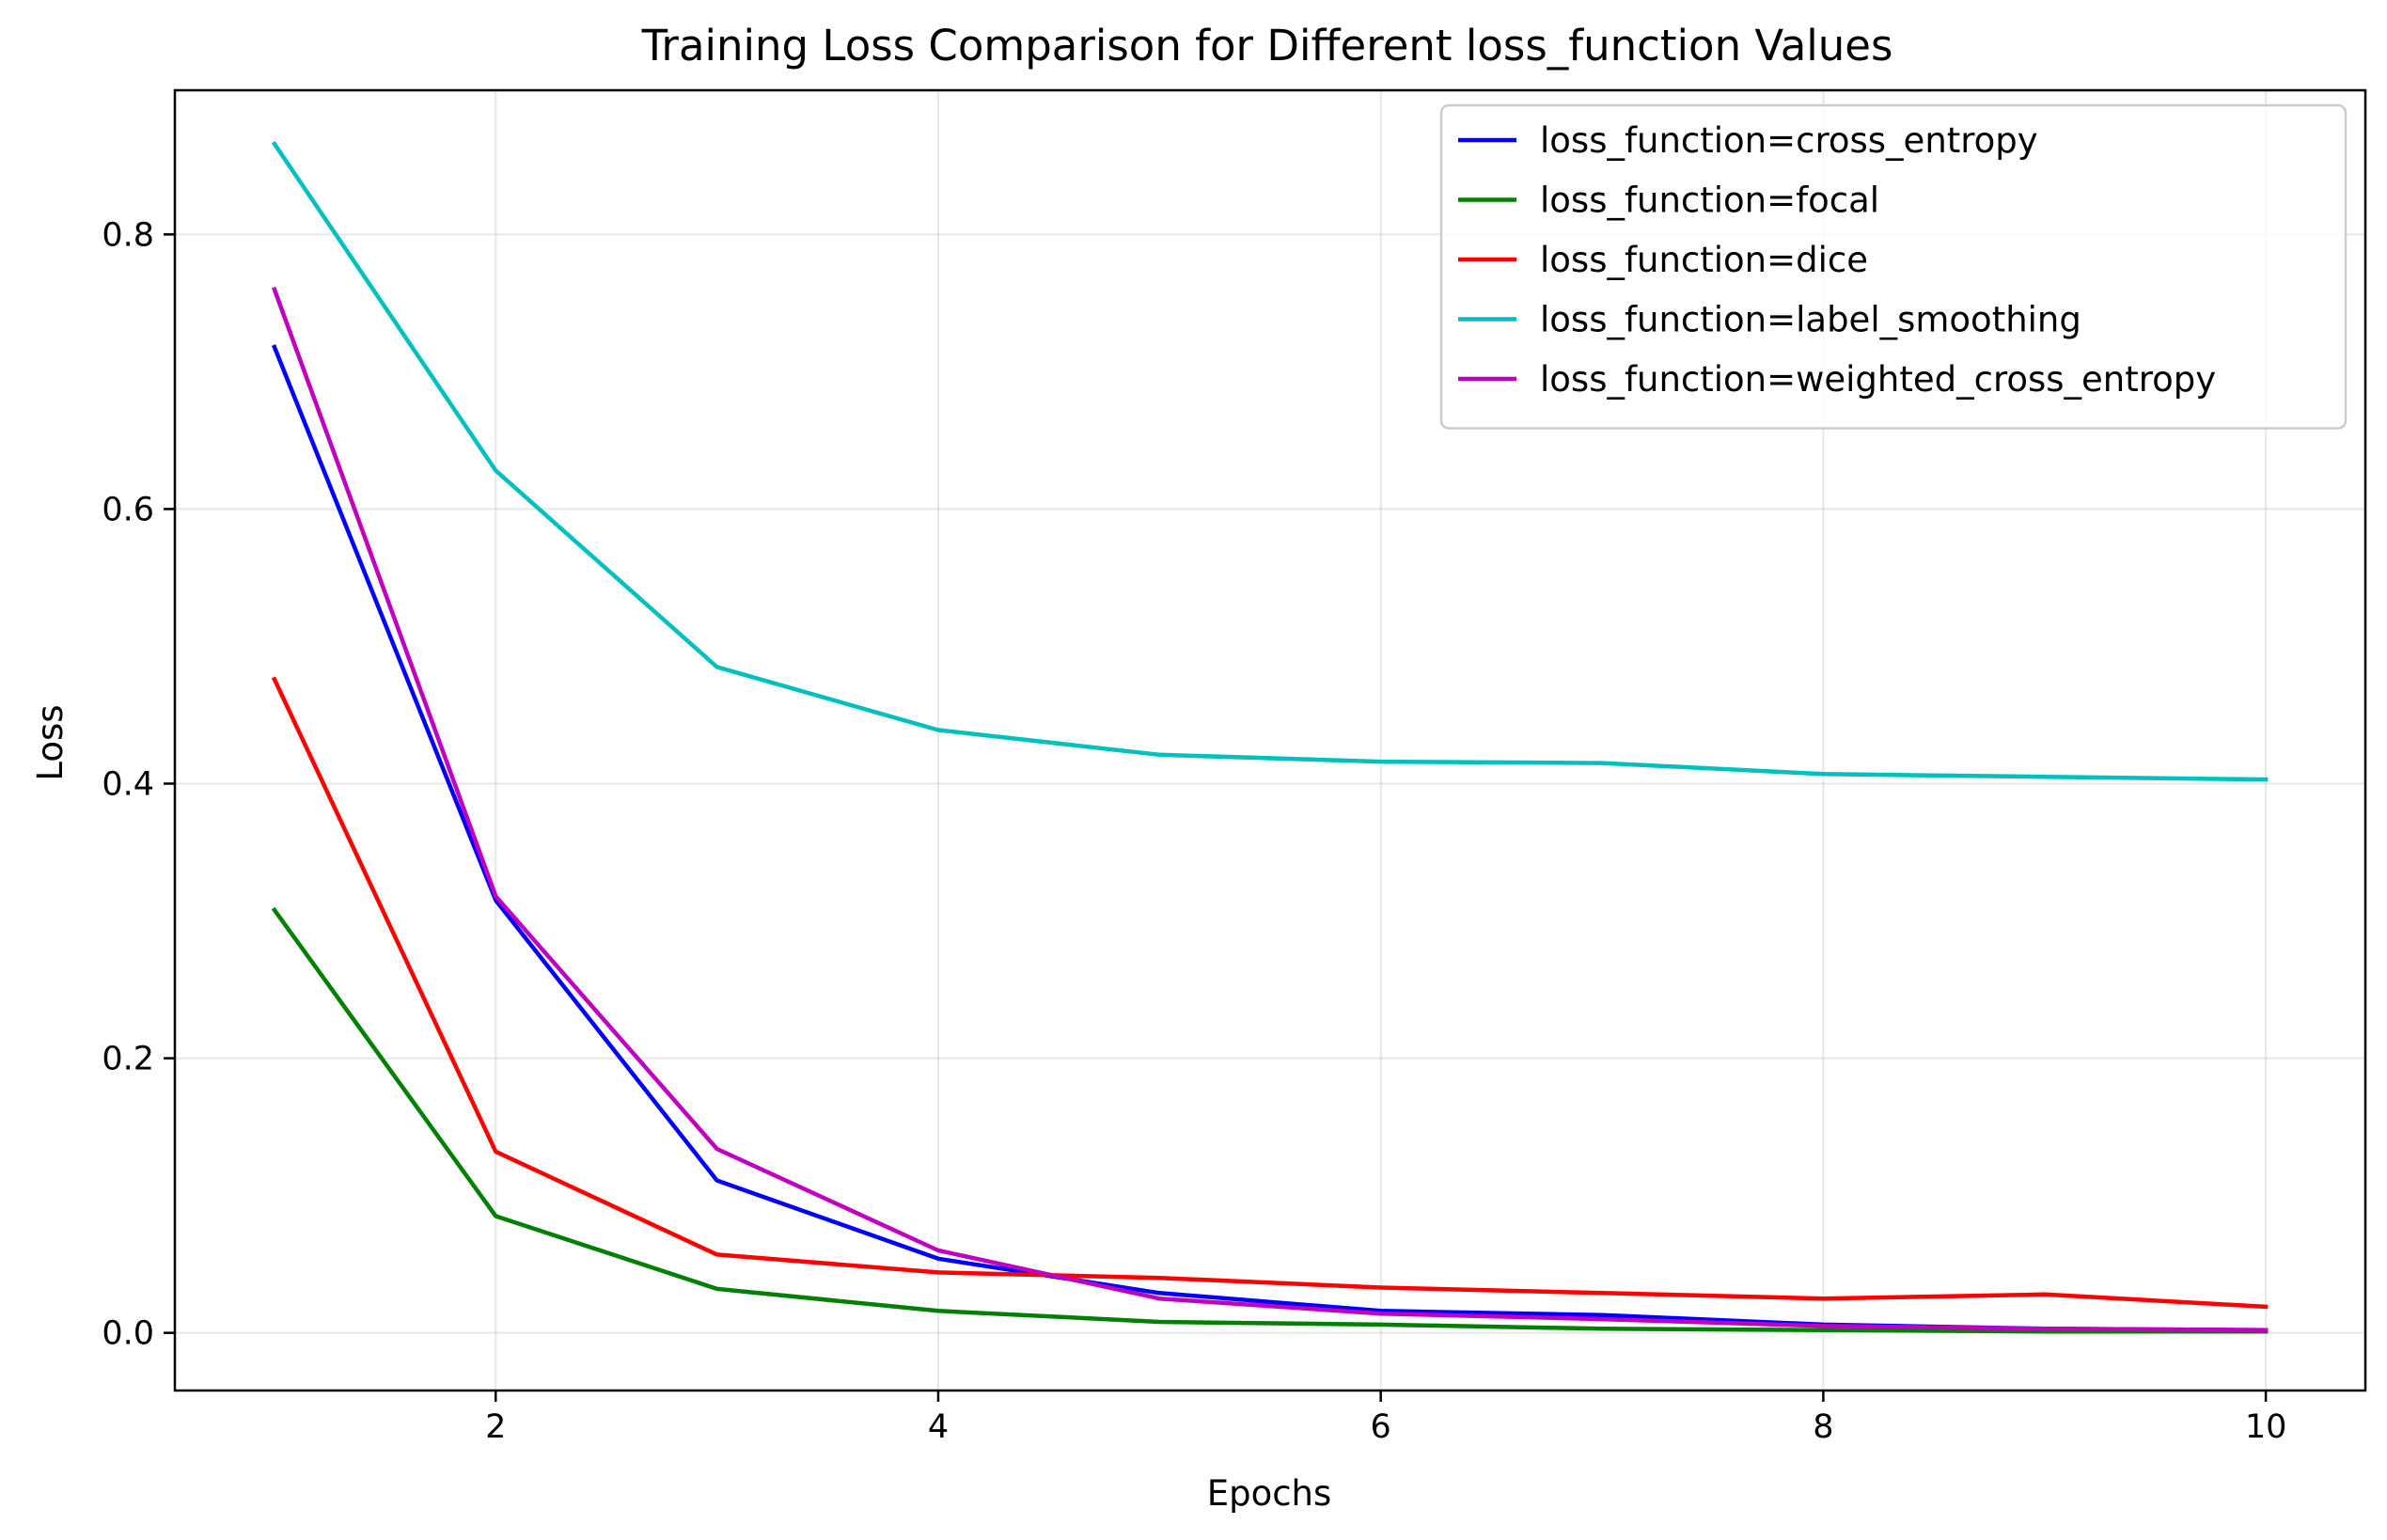 Image resolution: width=2387 pixels, height=1540 pixels. I want to click on legend-label-2: loss_function=dice, so click(1704, 260).